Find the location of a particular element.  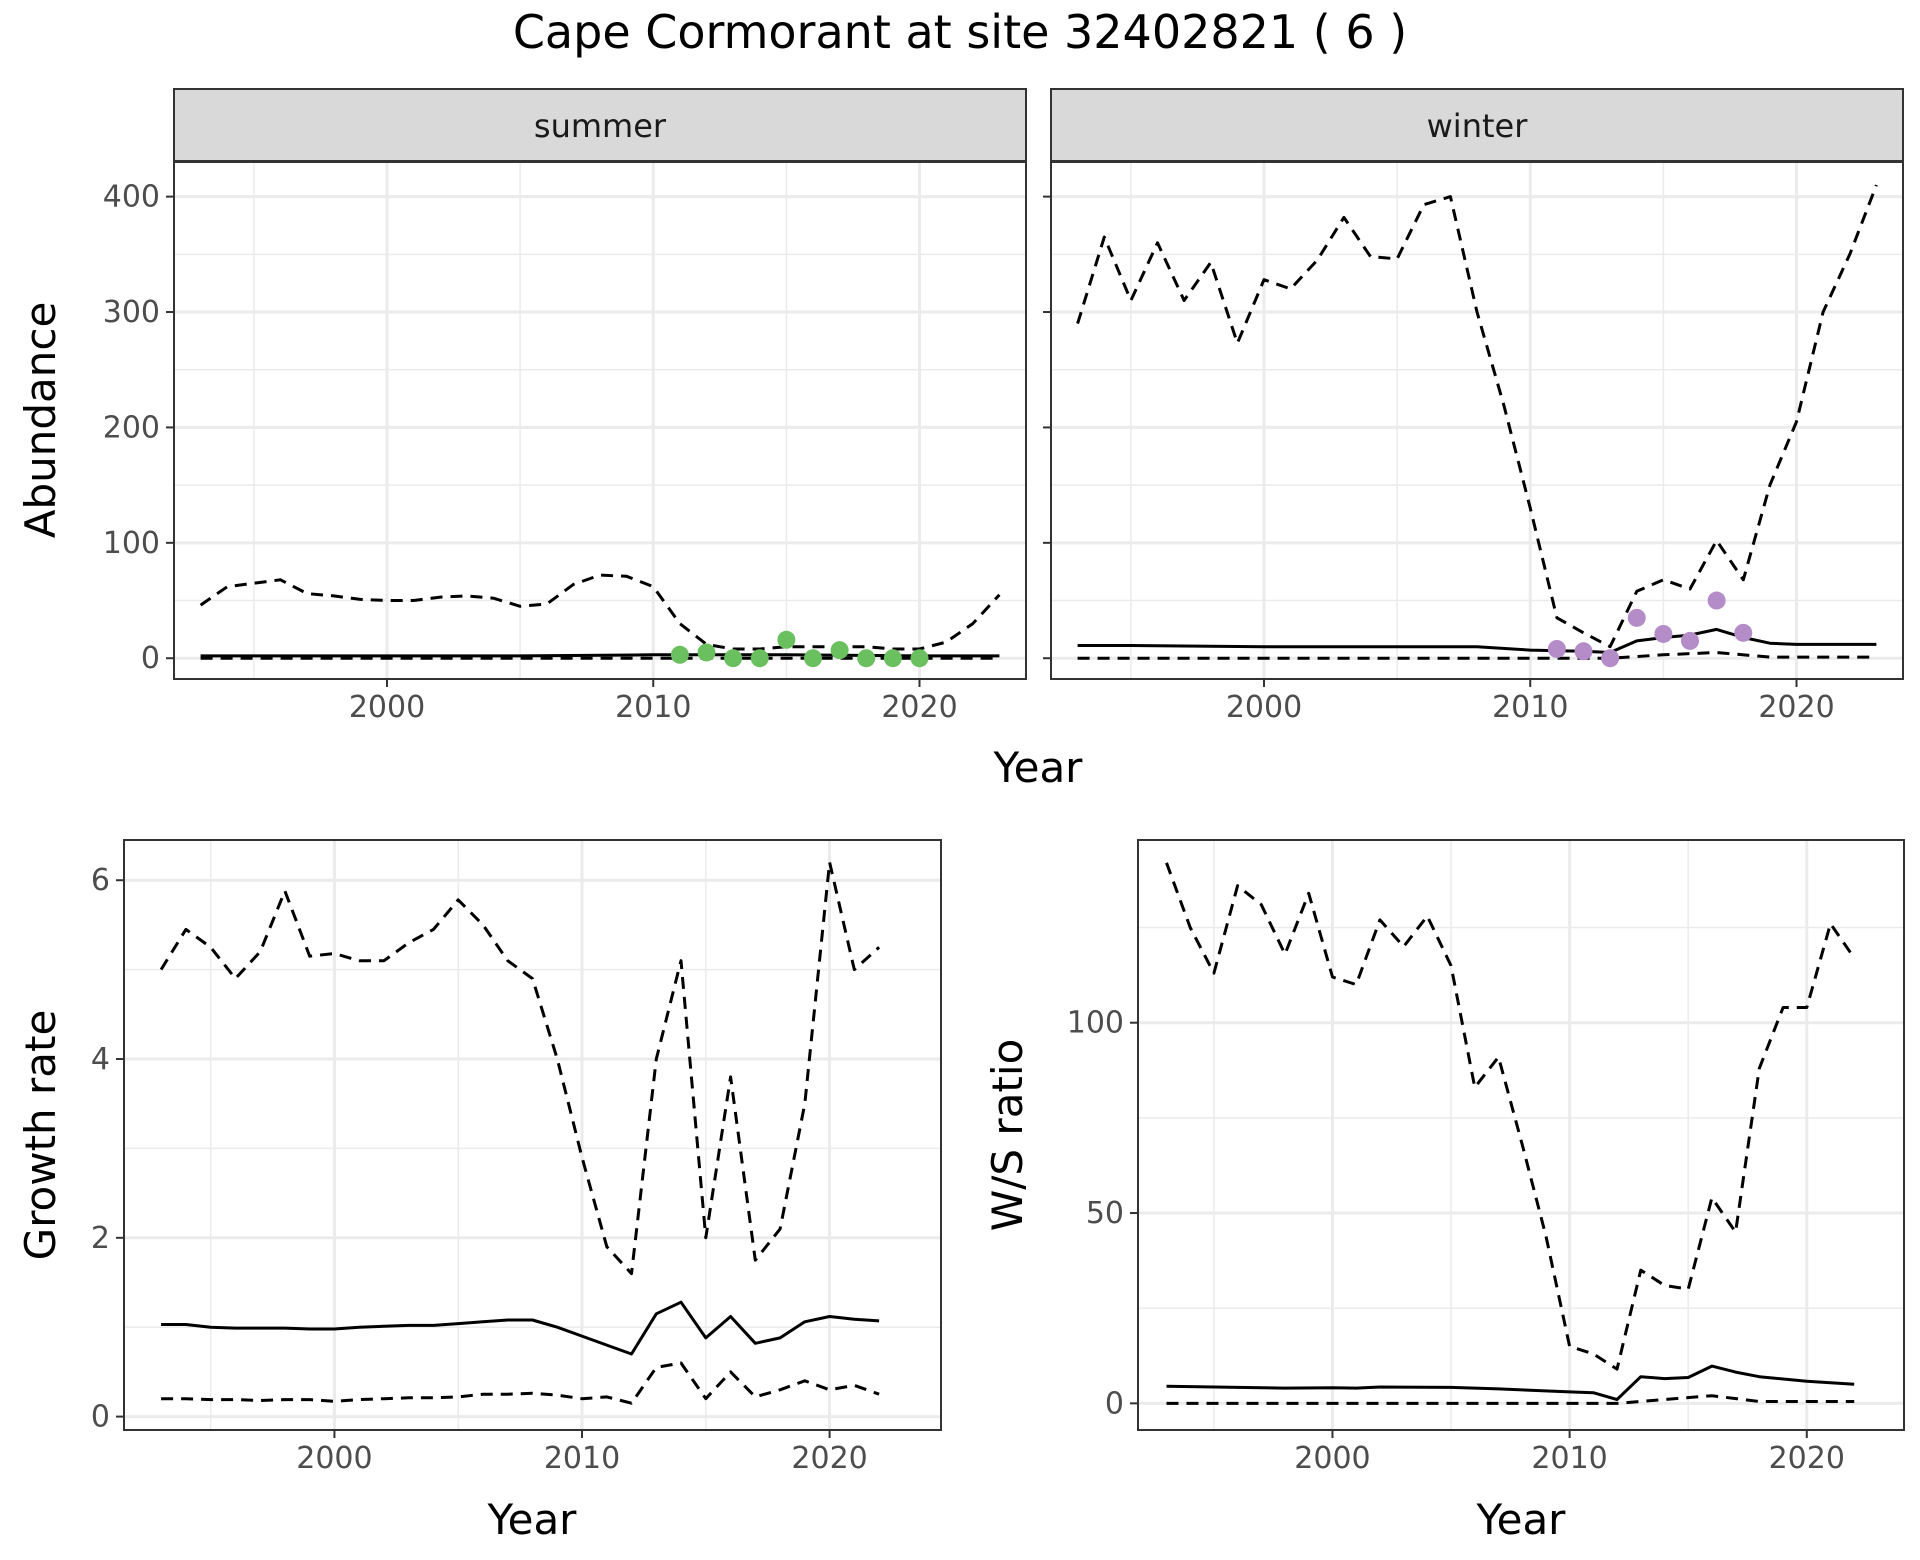

summer-series-bound-line is located at coordinates (600, 612).